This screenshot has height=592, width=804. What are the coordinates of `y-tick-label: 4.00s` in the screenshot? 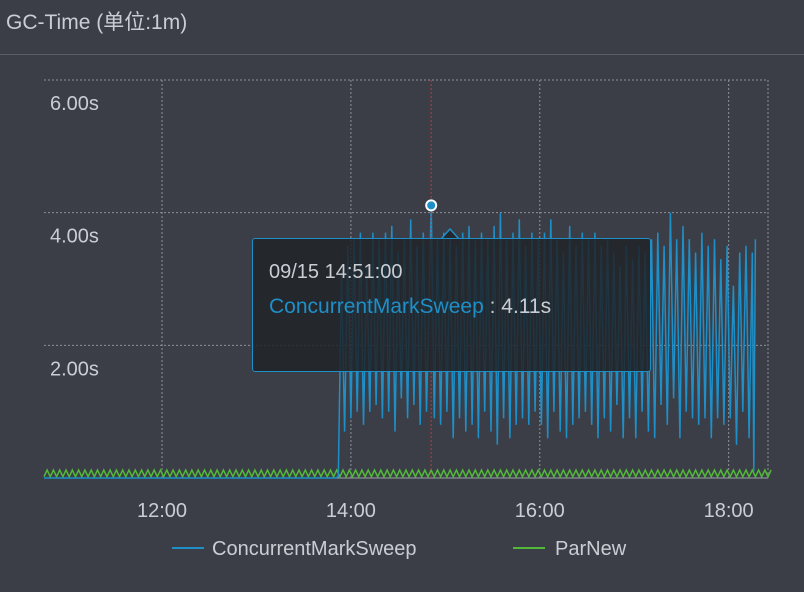 It's located at (74, 237).